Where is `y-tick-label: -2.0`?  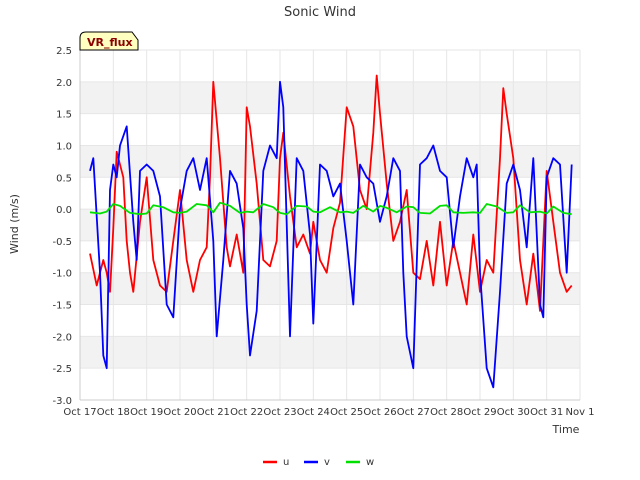
y-tick-label: -2.0 is located at coordinates (62, 337).